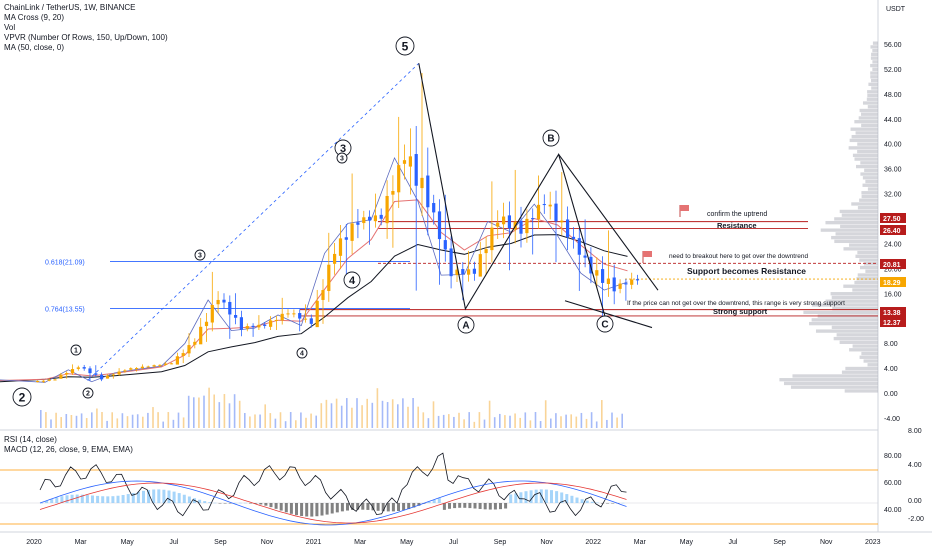 The height and width of the screenshot is (555, 932). What do you see at coordinates (68, 449) in the screenshot?
I see `indicator-macd: MACD (12, 26, close, 9, EMA, EMA)` at bounding box center [68, 449].